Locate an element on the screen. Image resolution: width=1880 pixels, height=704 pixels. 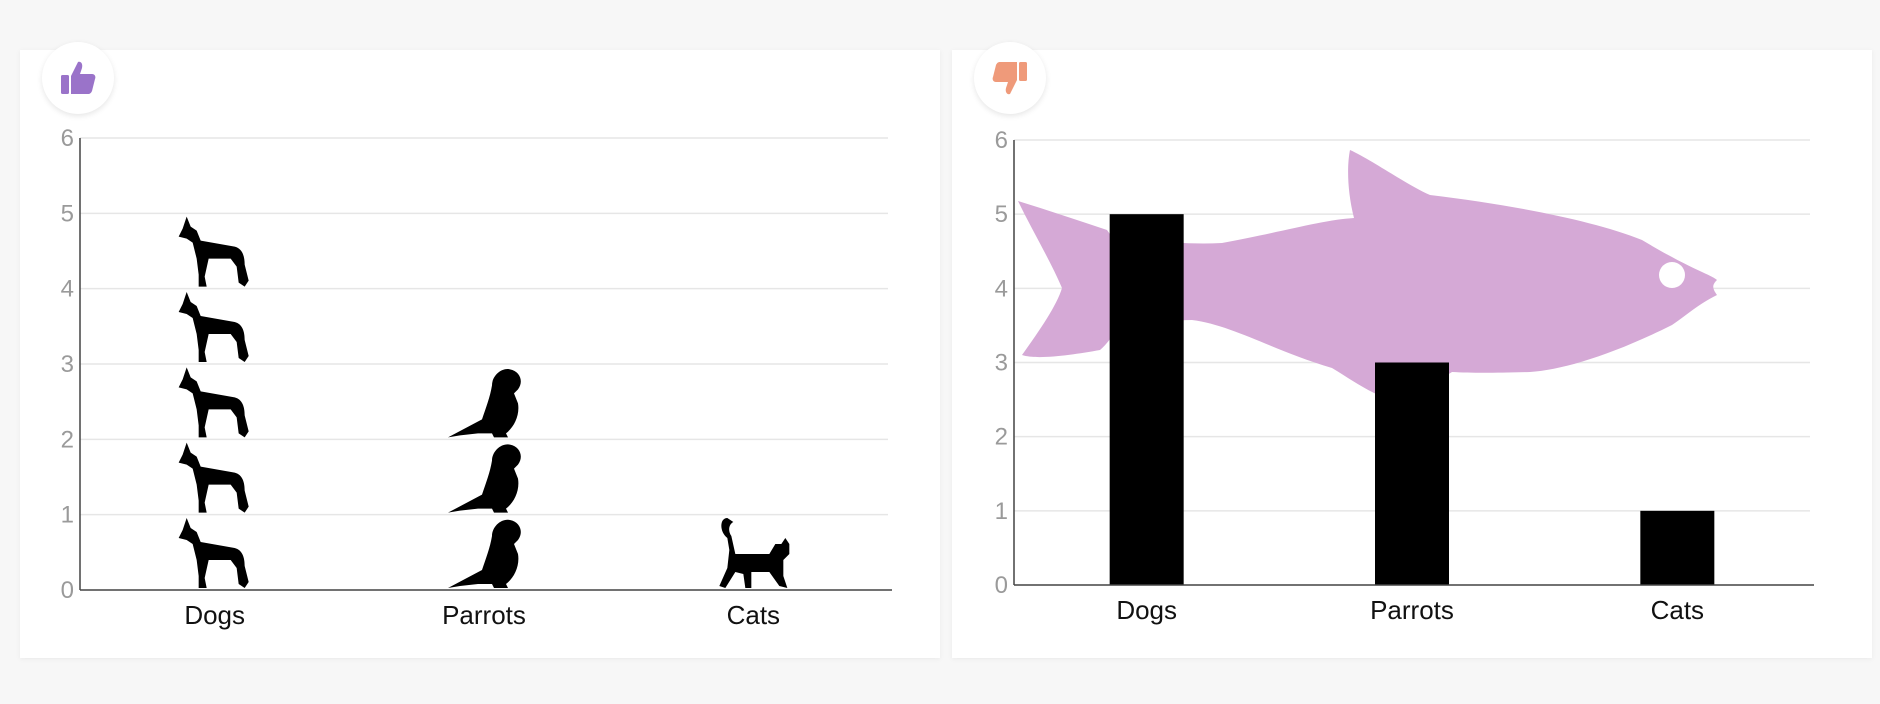
bar-dogs is located at coordinates (1147, 399).